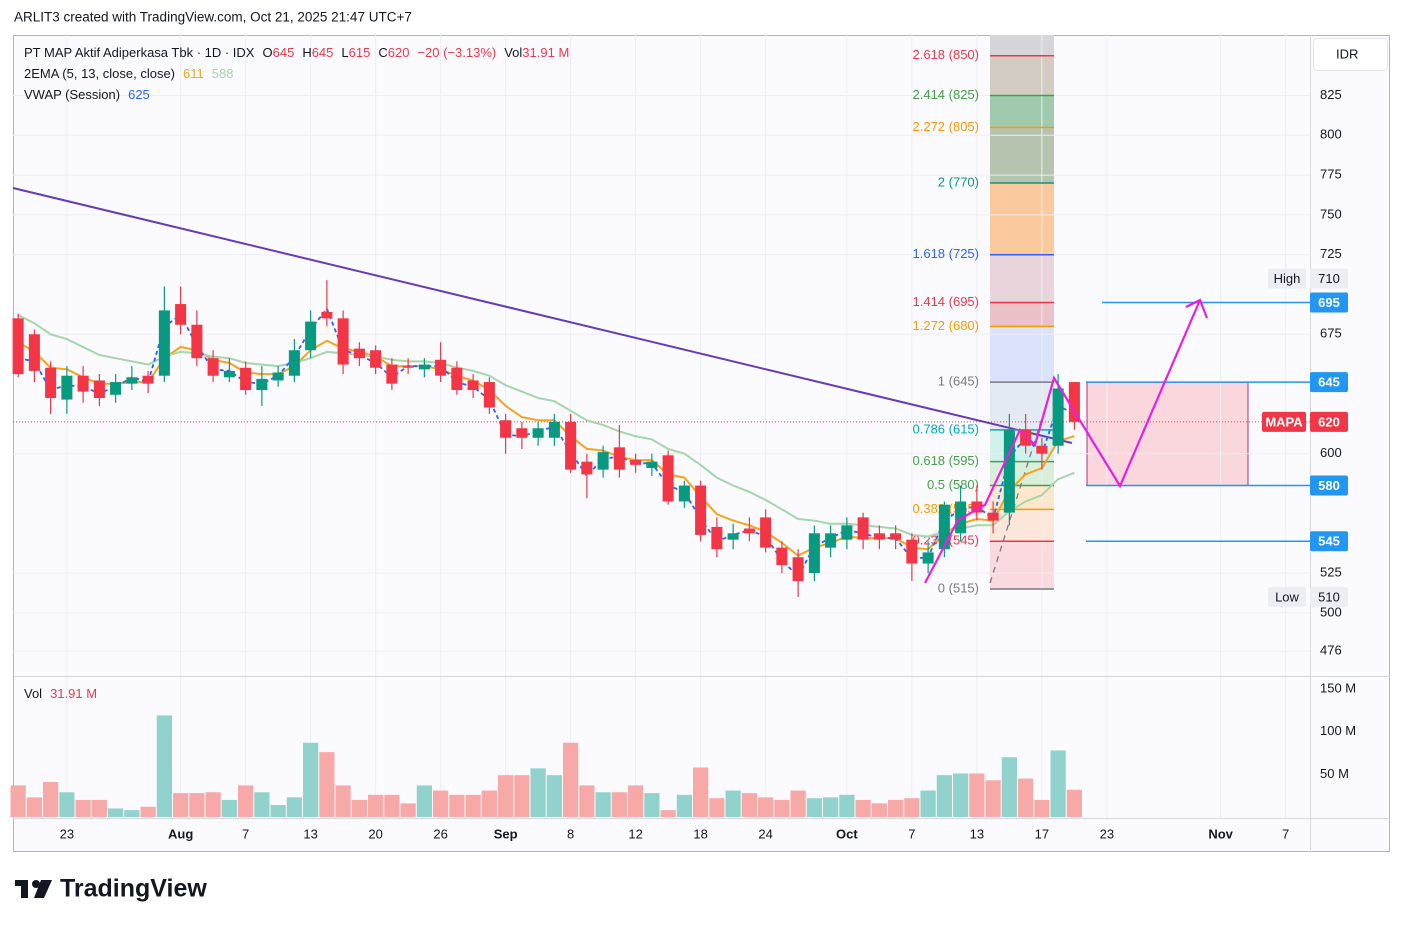 This screenshot has width=1404, height=933. Describe the element at coordinates (139, 94) in the screenshot. I see `indicator-value: 625` at that location.